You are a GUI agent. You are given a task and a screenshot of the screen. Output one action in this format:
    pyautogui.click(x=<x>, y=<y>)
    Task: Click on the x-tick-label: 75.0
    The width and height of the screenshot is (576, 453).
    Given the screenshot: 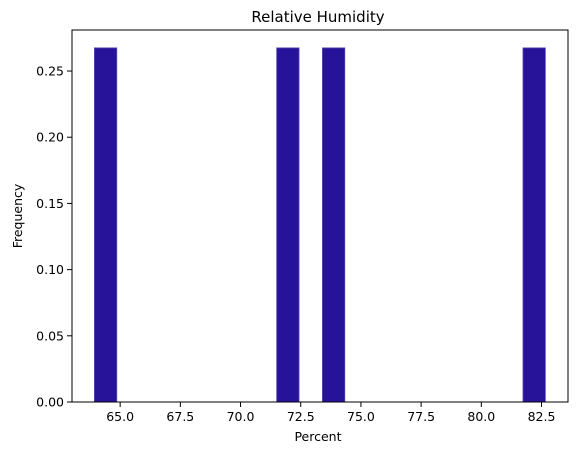 What is the action you would take?
    pyautogui.click(x=361, y=416)
    